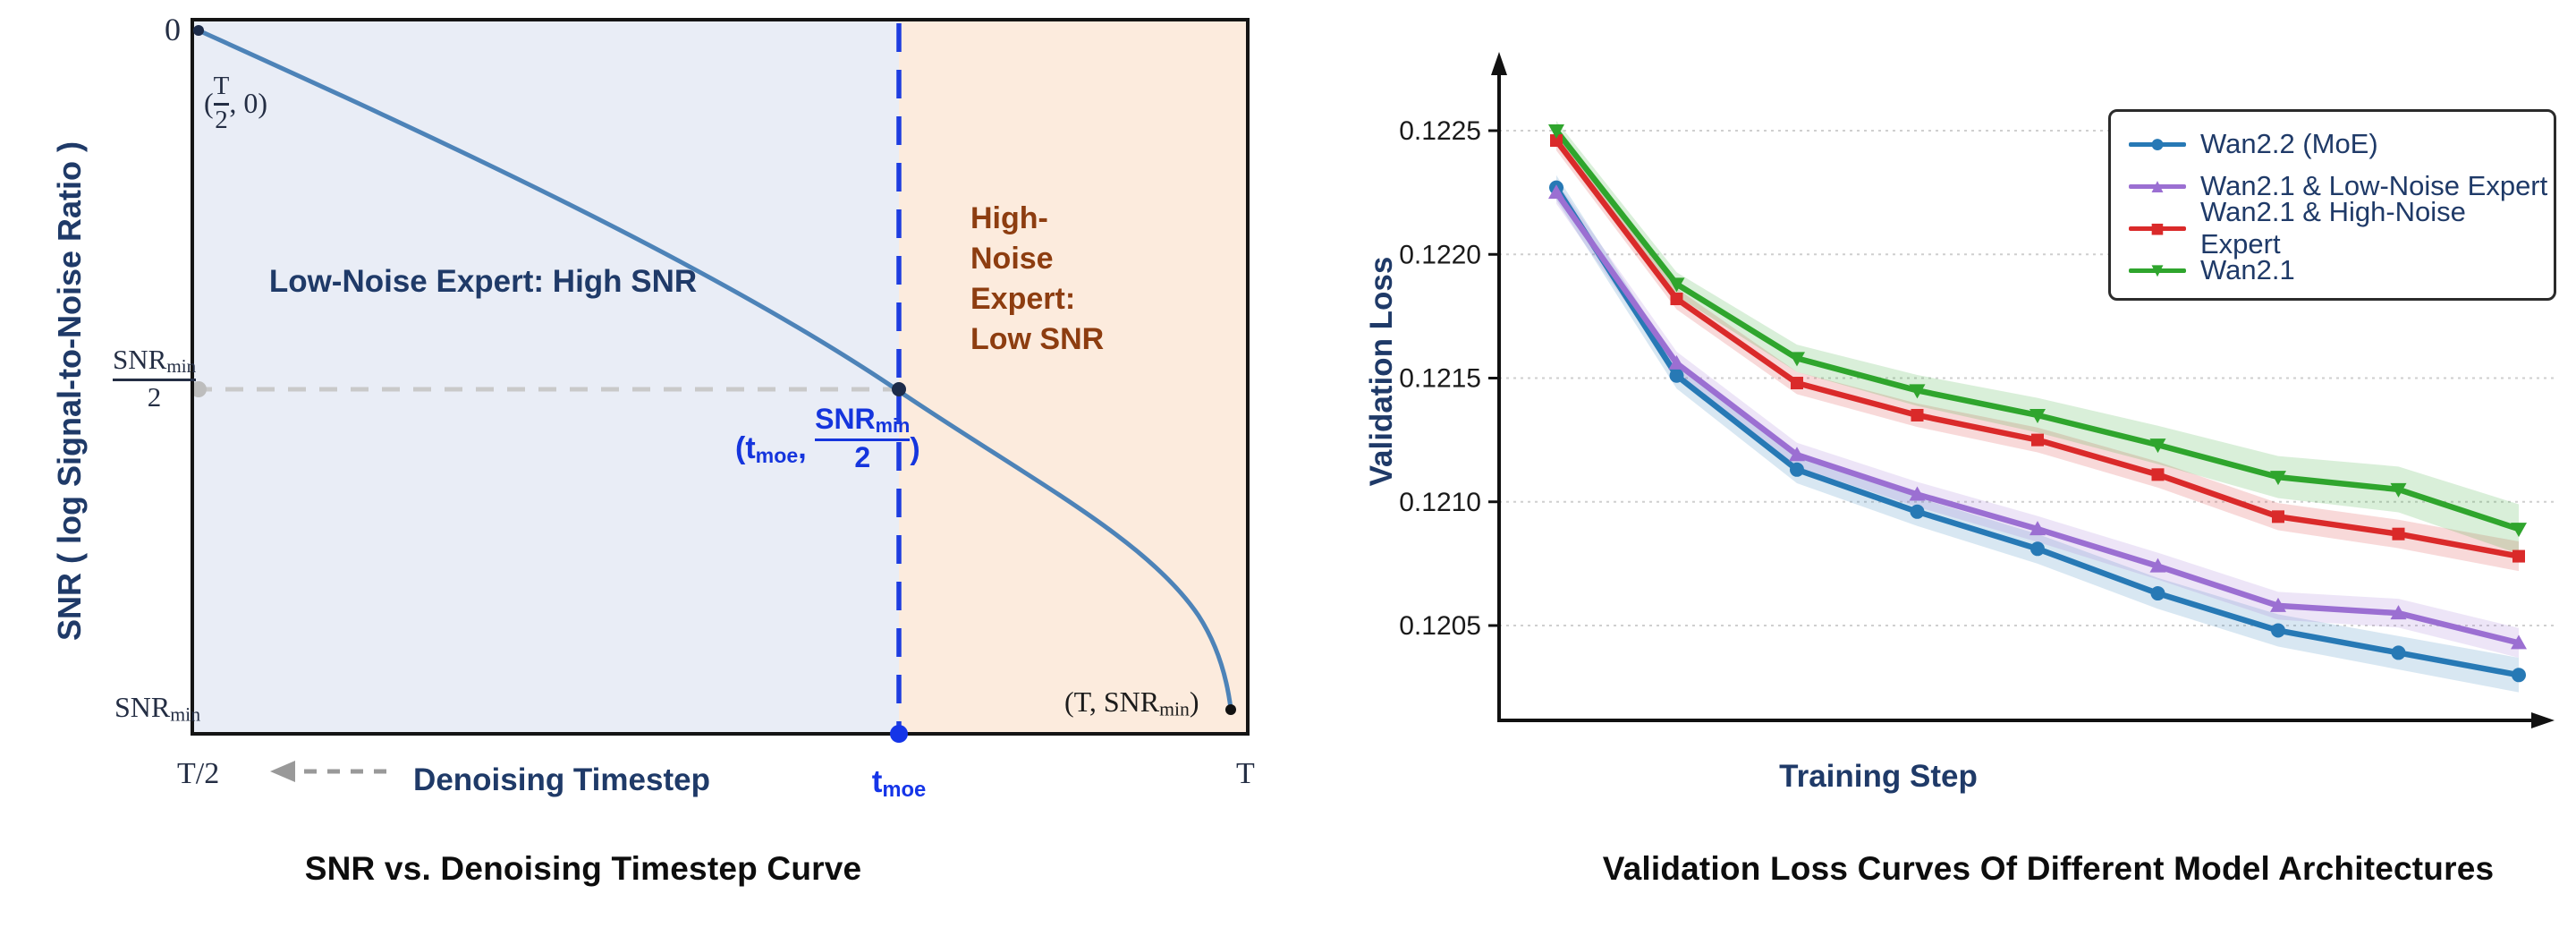 The width and height of the screenshot is (2576, 928). Describe the element at coordinates (2341, 144) in the screenshot. I see `legend-item-wan22-moe: ● Wan2.2 (MoE)` at that location.